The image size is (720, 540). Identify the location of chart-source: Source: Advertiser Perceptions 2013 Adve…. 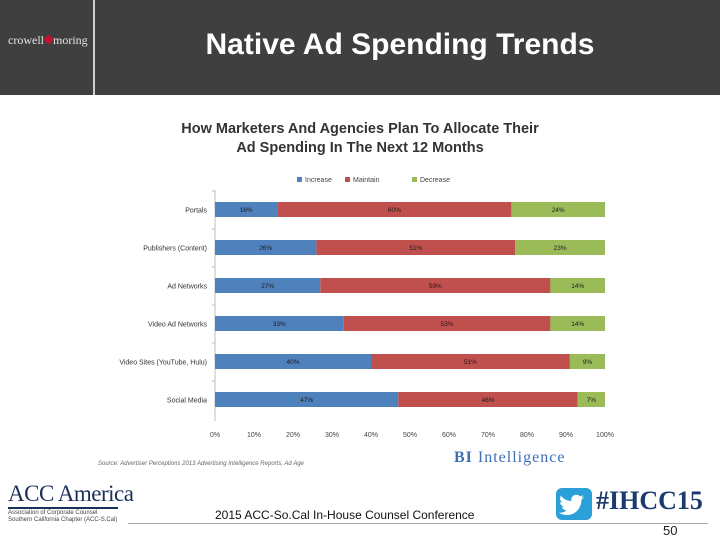
(201, 464).